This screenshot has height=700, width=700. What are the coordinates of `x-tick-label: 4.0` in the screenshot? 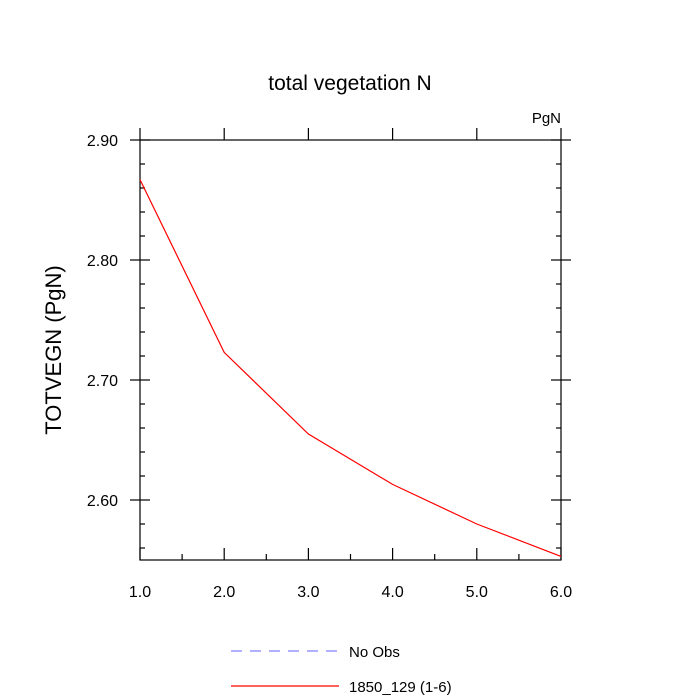 It's located at (392, 592).